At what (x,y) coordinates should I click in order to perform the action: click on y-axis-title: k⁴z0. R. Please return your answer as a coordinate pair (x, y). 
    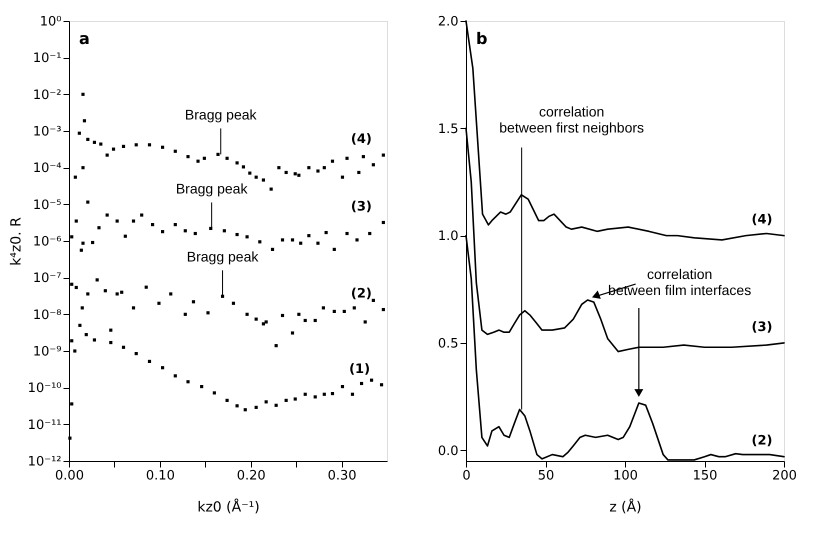
    Looking at the image, I should click on (16, 241).